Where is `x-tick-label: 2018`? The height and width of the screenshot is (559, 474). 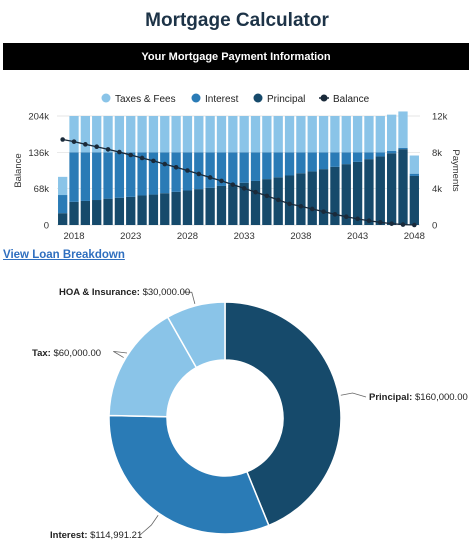 x-tick-label: 2018 is located at coordinates (73, 236).